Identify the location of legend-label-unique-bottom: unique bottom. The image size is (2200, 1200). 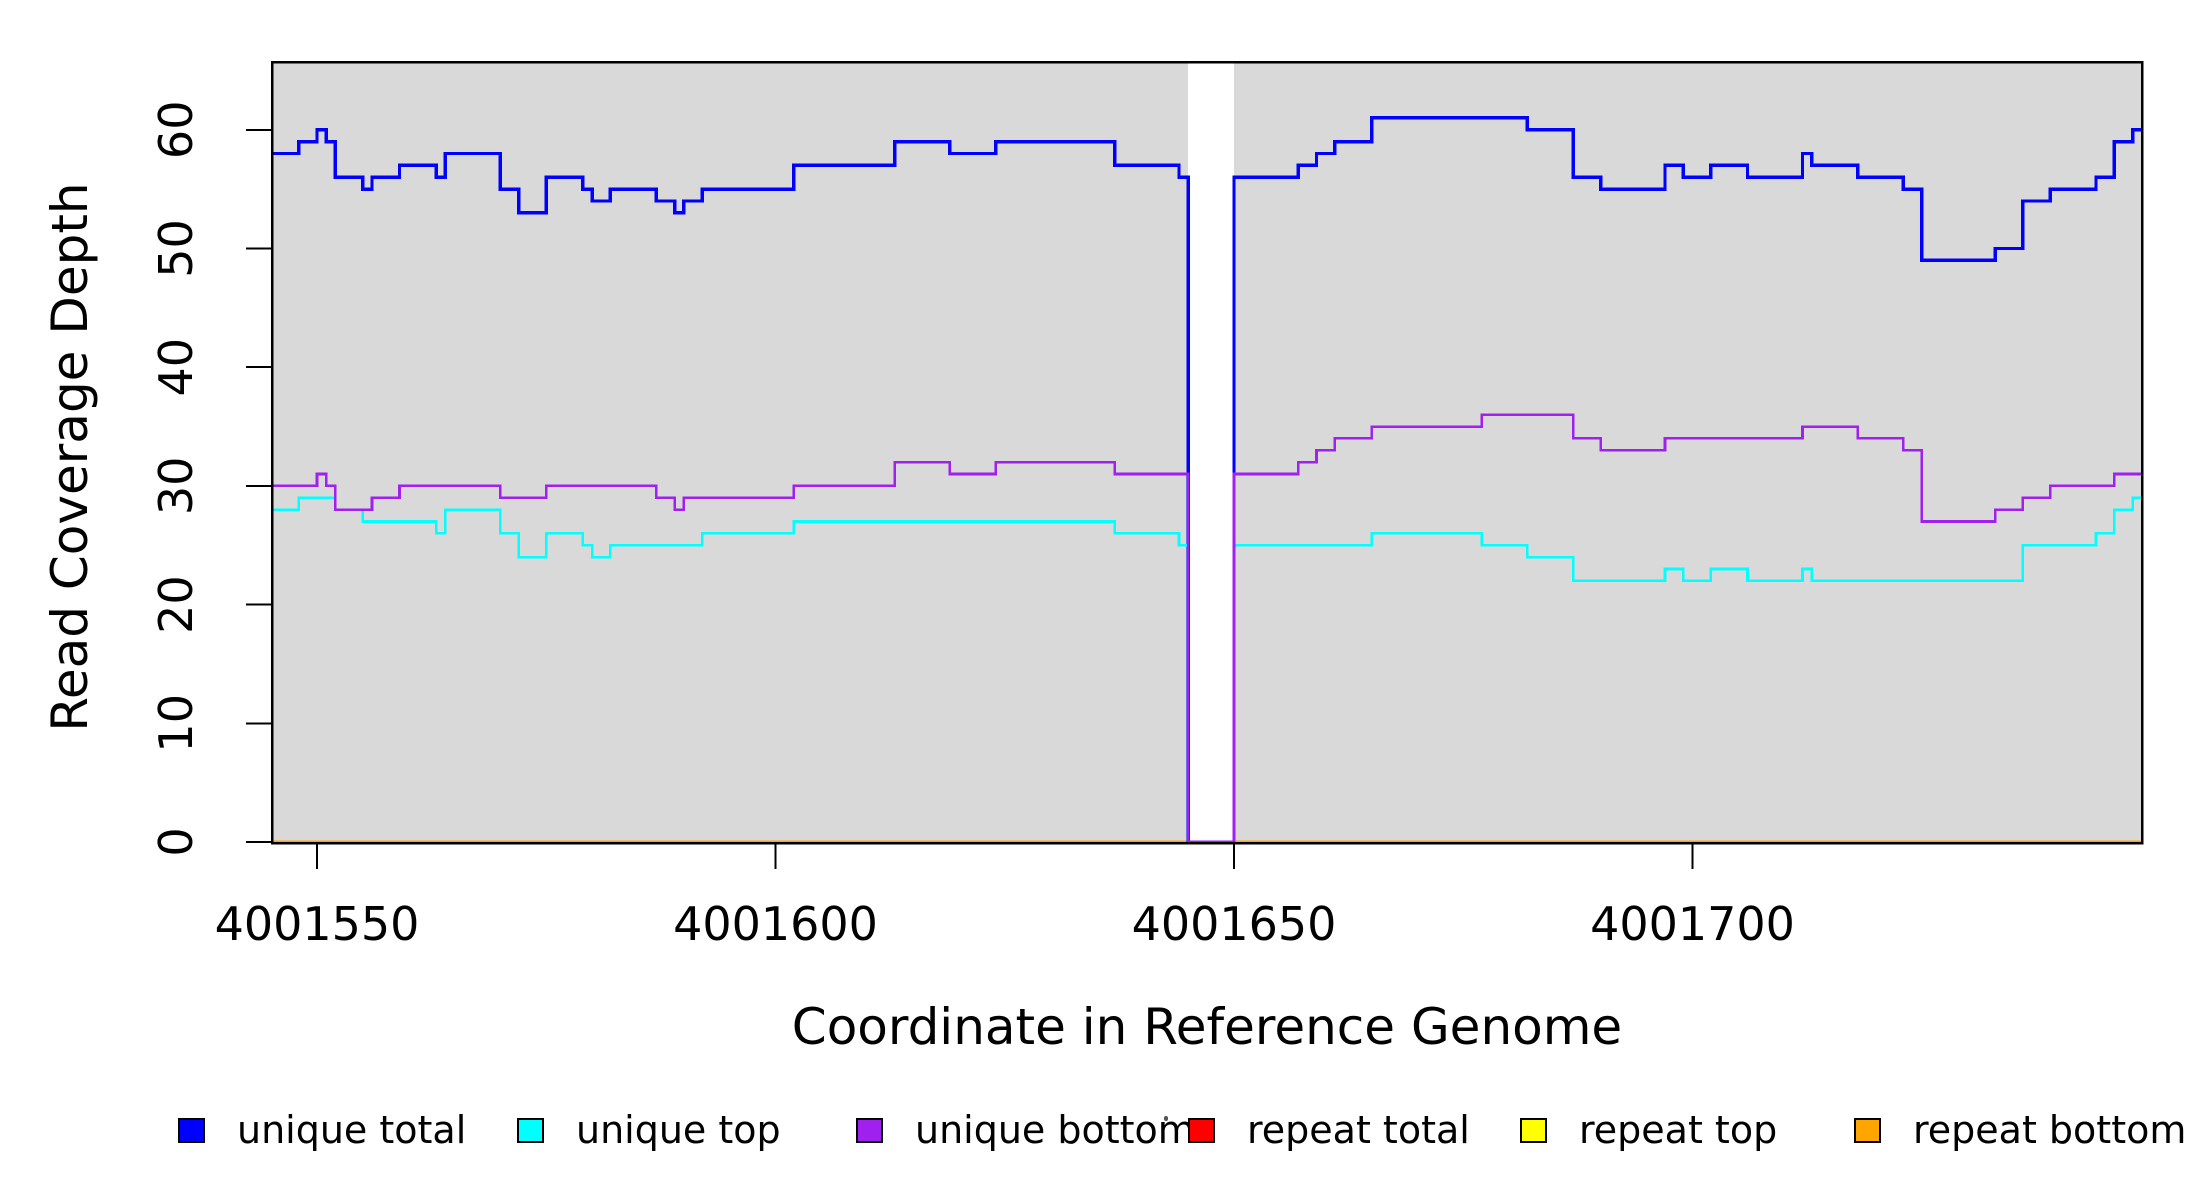
(1055, 1130).